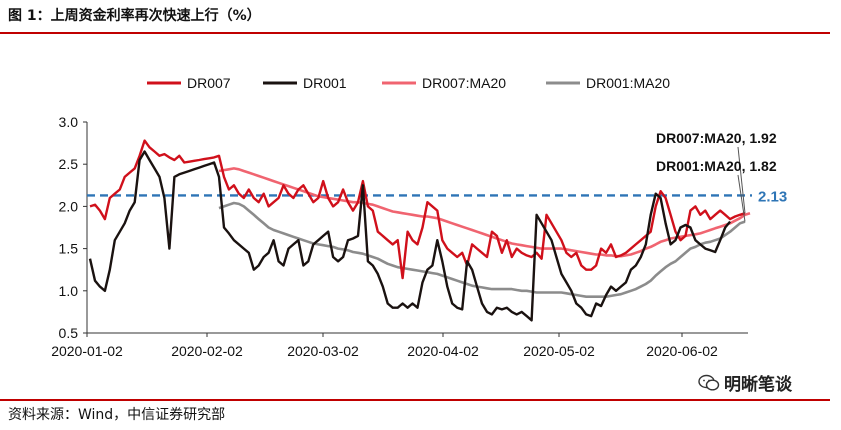  What do you see at coordinates (758, 385) in the screenshot?
I see `watermark-text: 明晰笔谈` at bounding box center [758, 385].